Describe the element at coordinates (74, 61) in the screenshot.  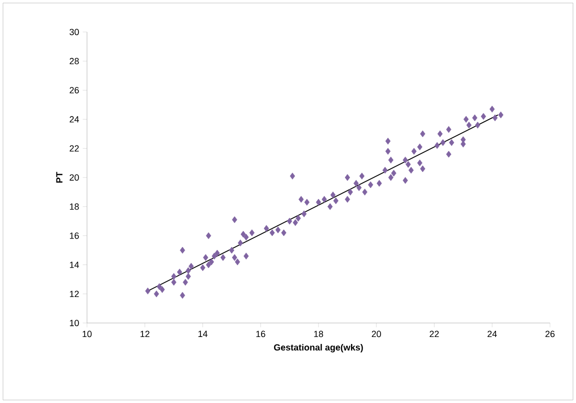
I see `y-tick-label: 28` at that location.